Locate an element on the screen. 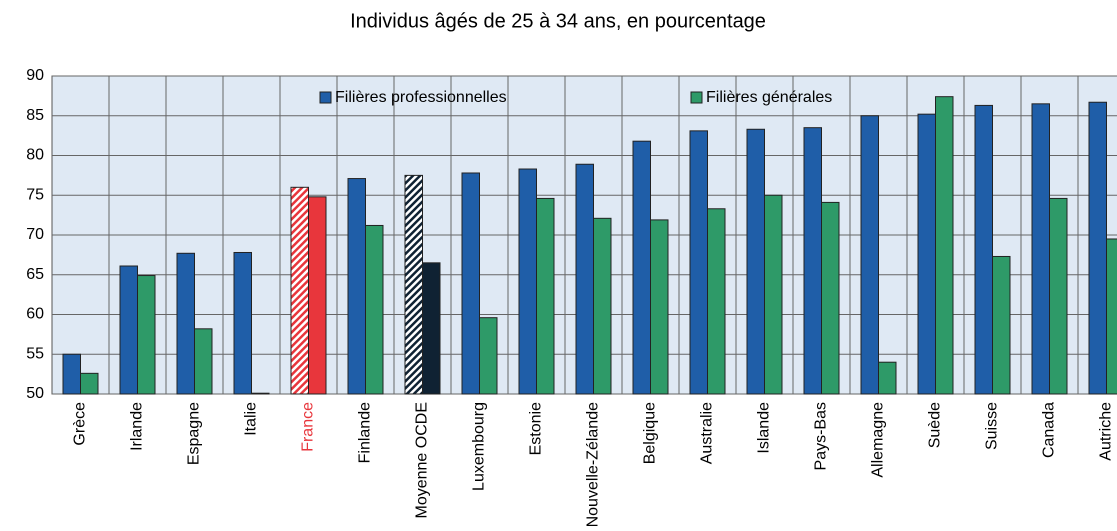 The height and width of the screenshot is (531, 1117). y-tick-label: 85 is located at coordinates (35, 115).